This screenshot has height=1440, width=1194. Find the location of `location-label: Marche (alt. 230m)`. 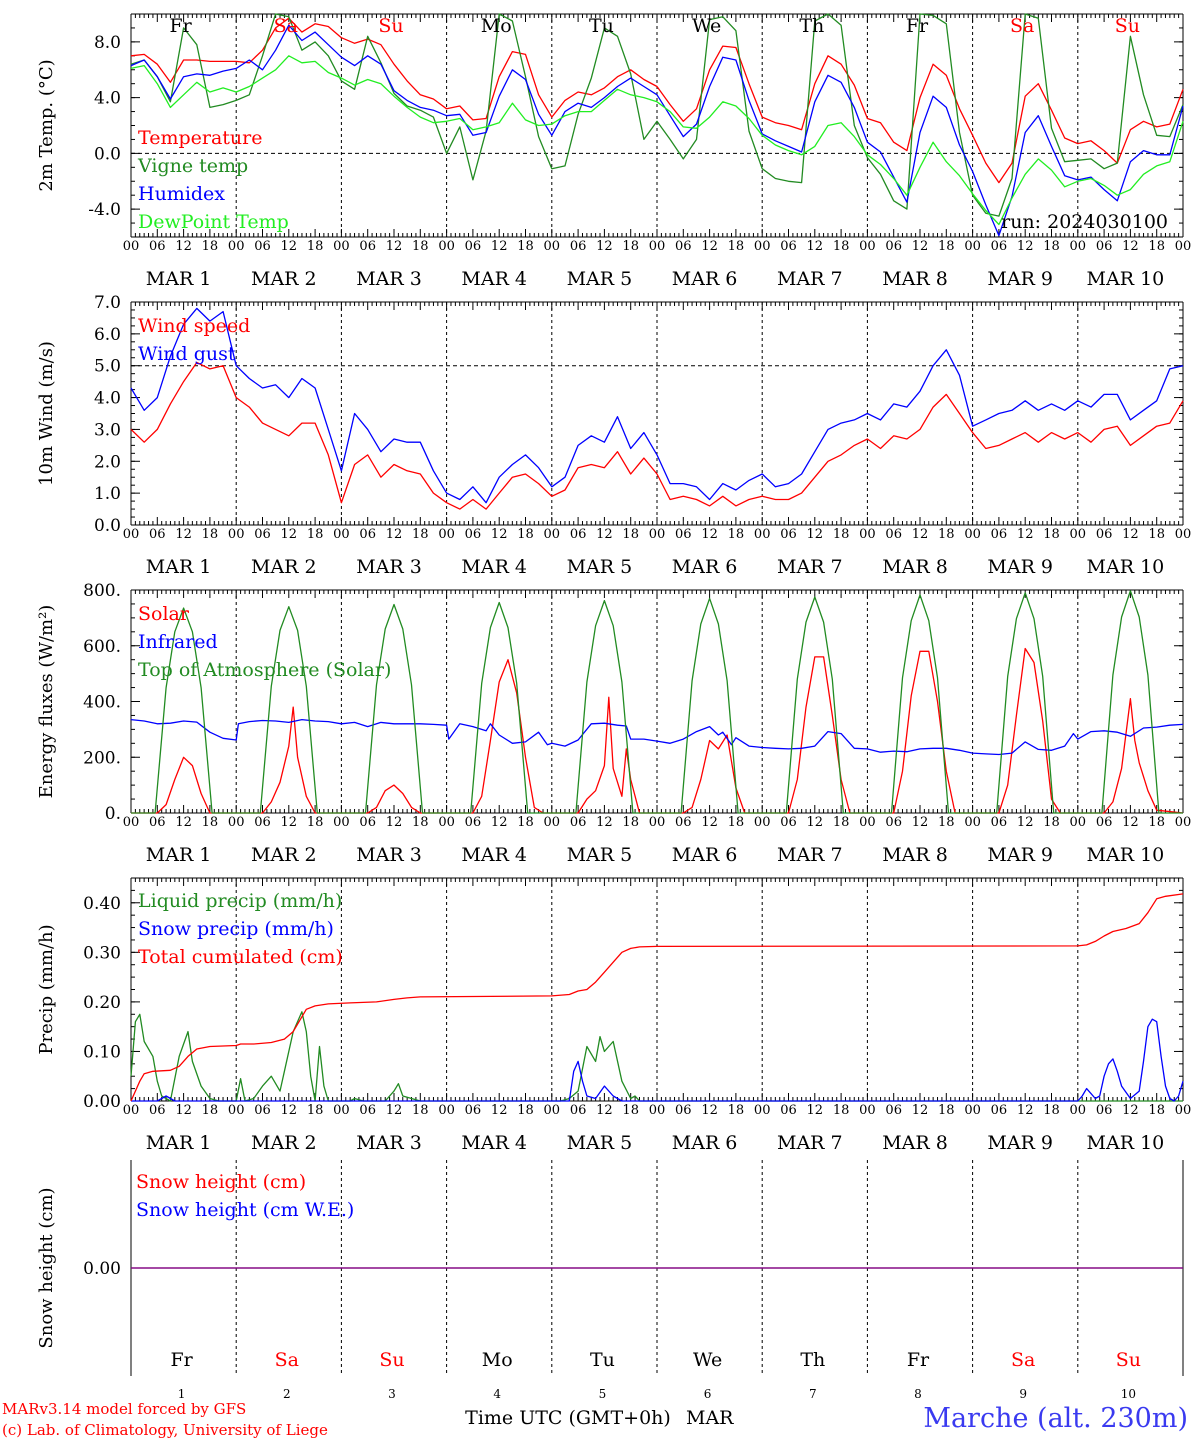

location-label: Marche (alt. 230m) is located at coordinates (1055, 1418).